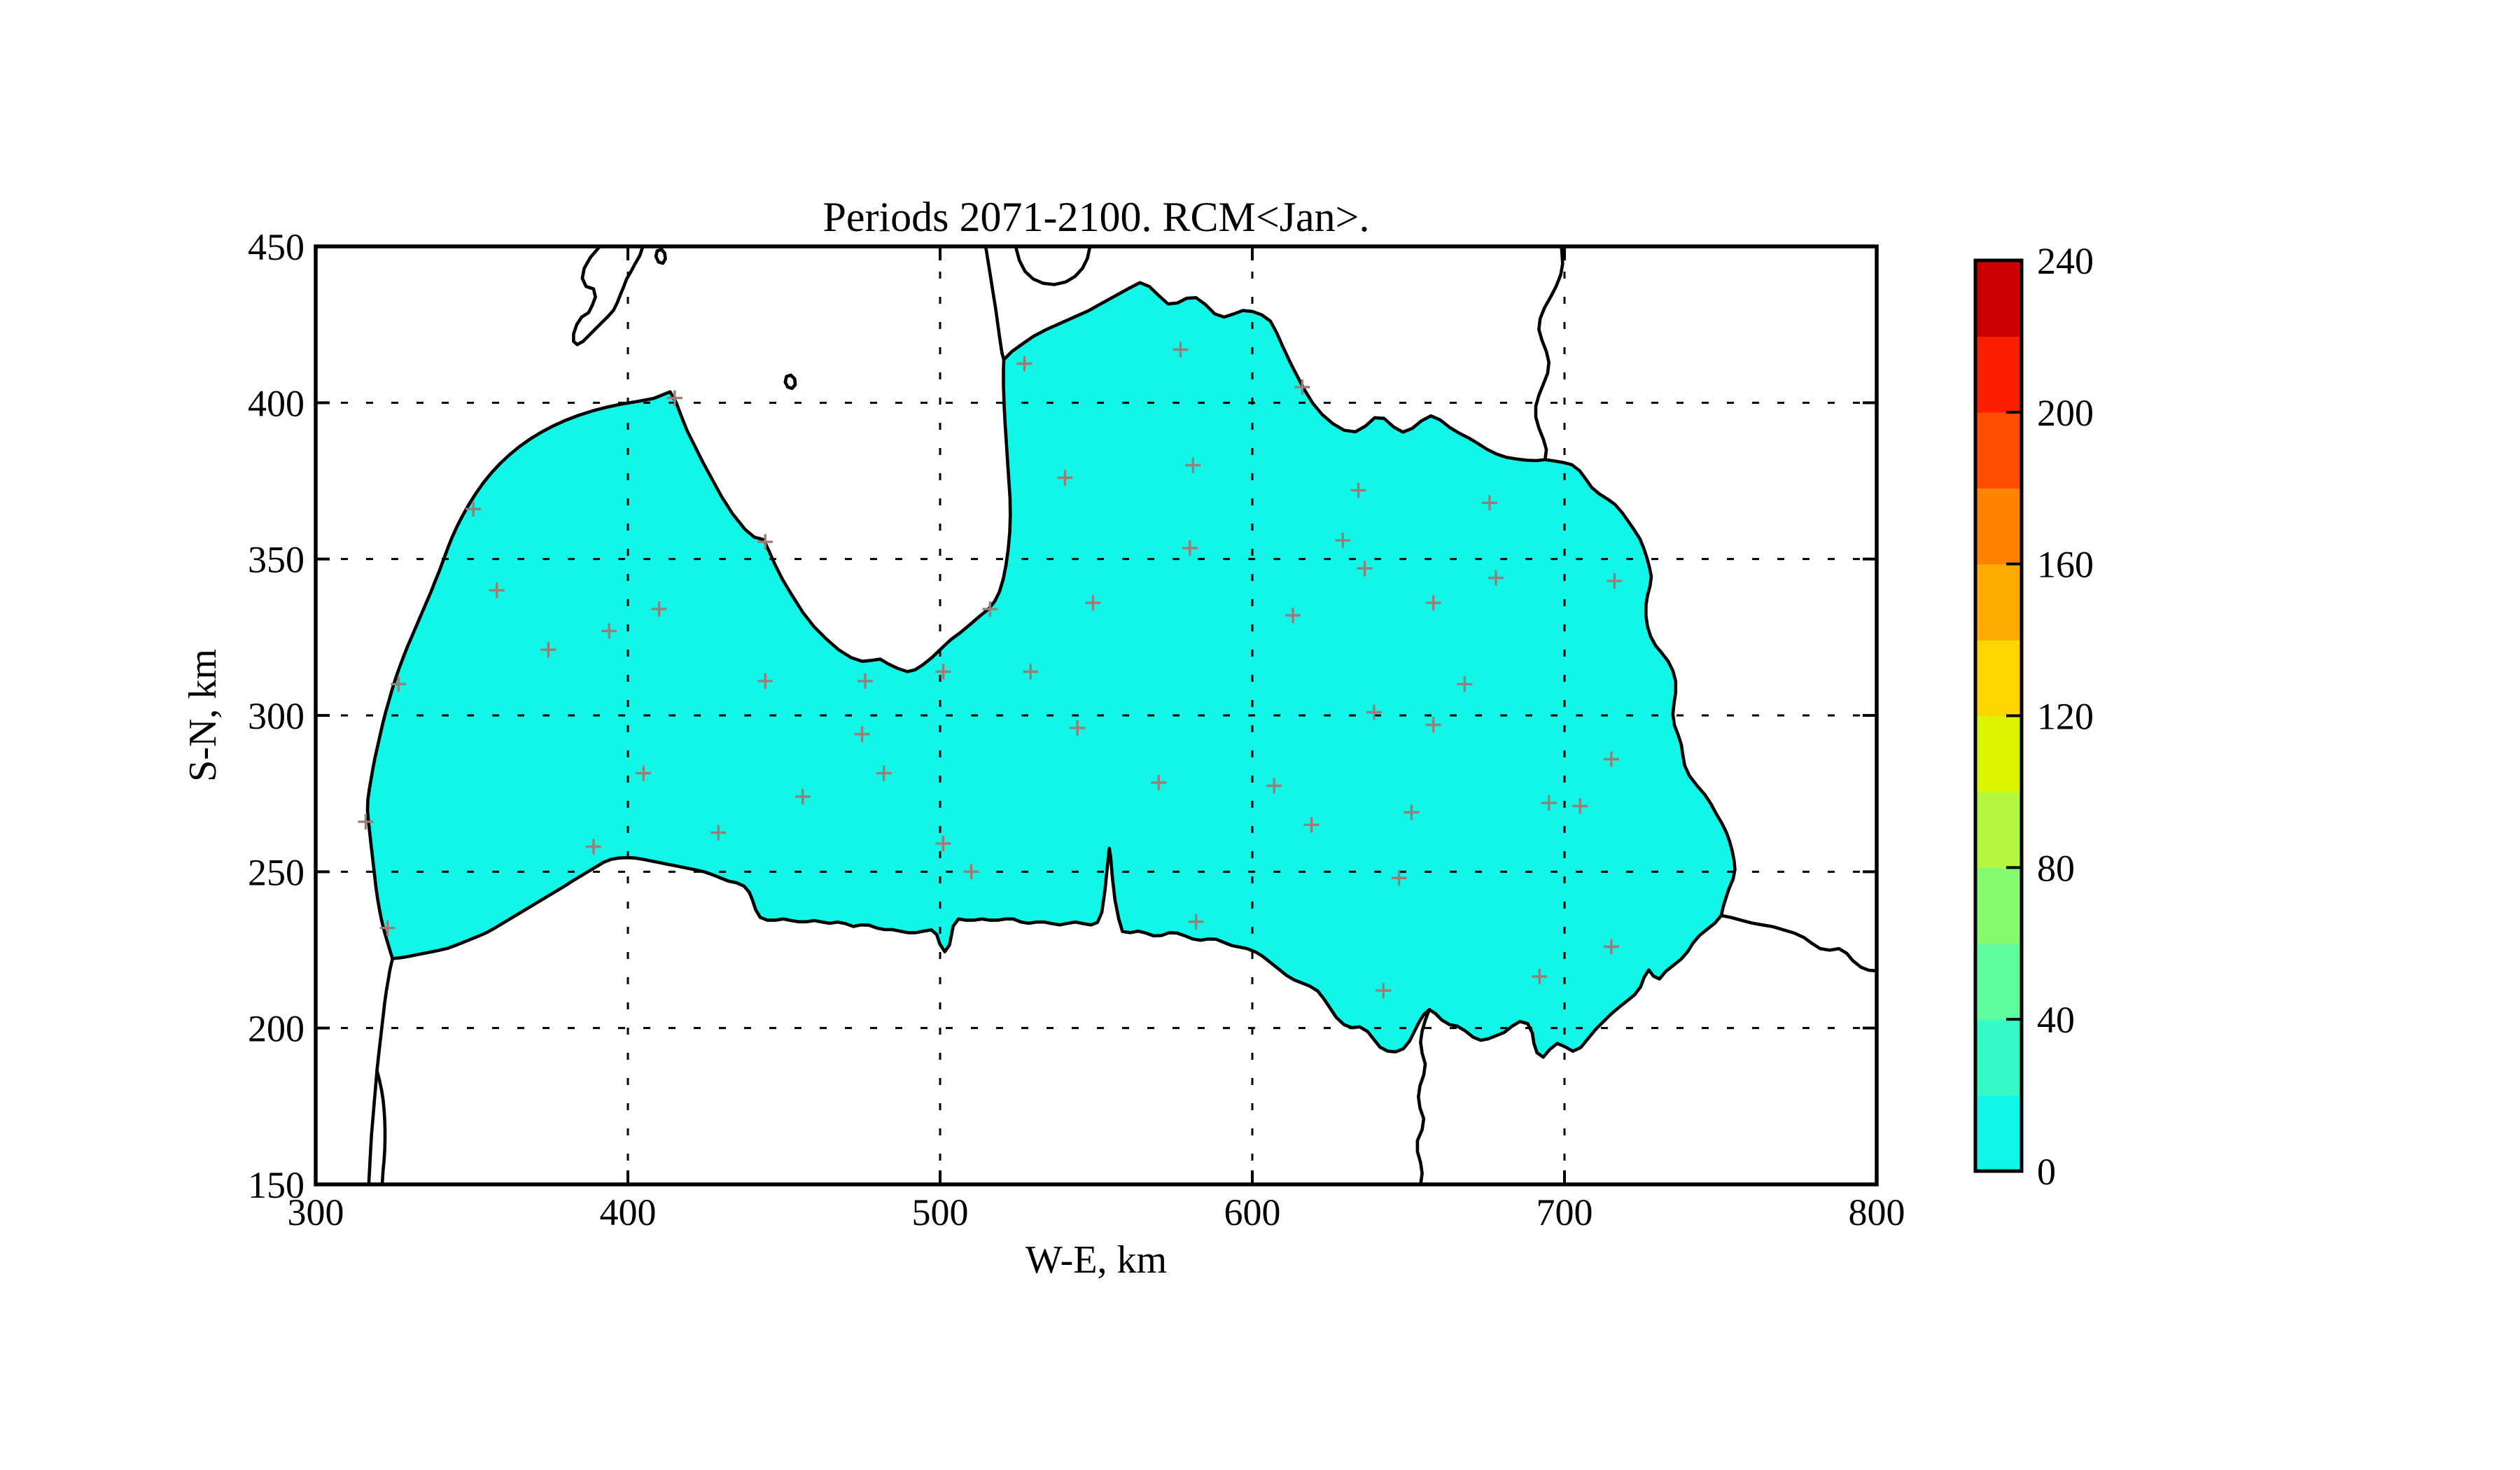 Image resolution: width=2520 pixels, height=1470 pixels. What do you see at coordinates (1095, 217) in the screenshot?
I see `plot-title: Periods 2071-2100. RCM<Jan>.` at bounding box center [1095, 217].